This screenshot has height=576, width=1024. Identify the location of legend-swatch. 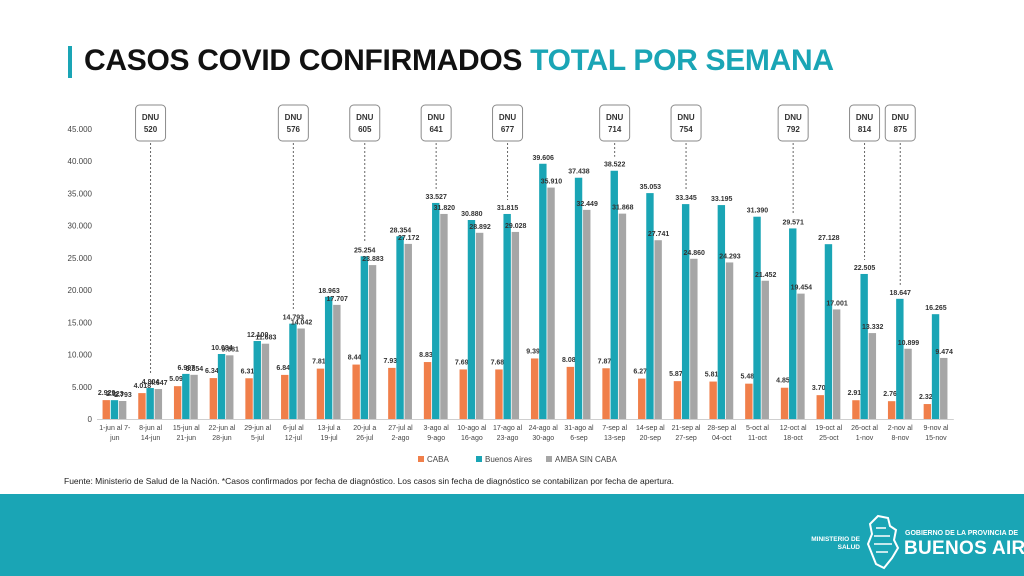
(549, 459).